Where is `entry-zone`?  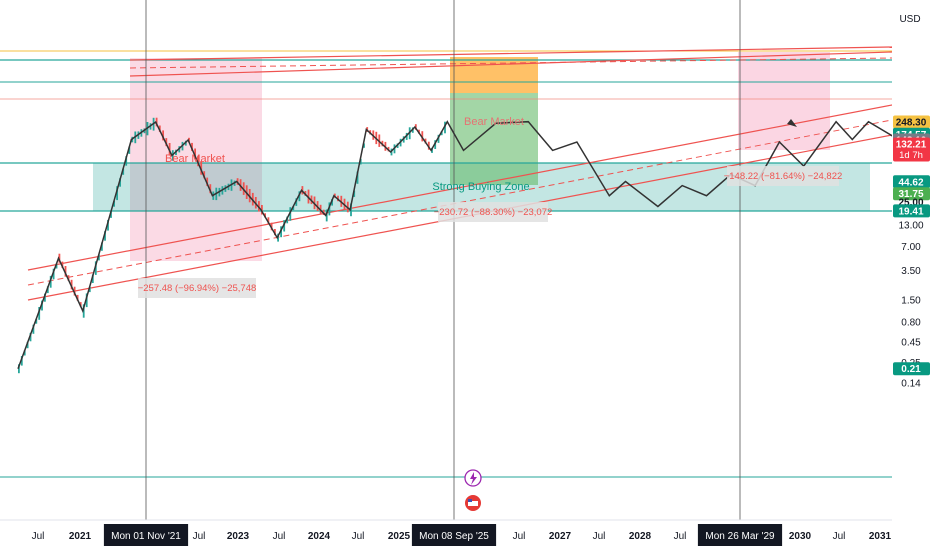 entry-zone is located at coordinates (494, 139).